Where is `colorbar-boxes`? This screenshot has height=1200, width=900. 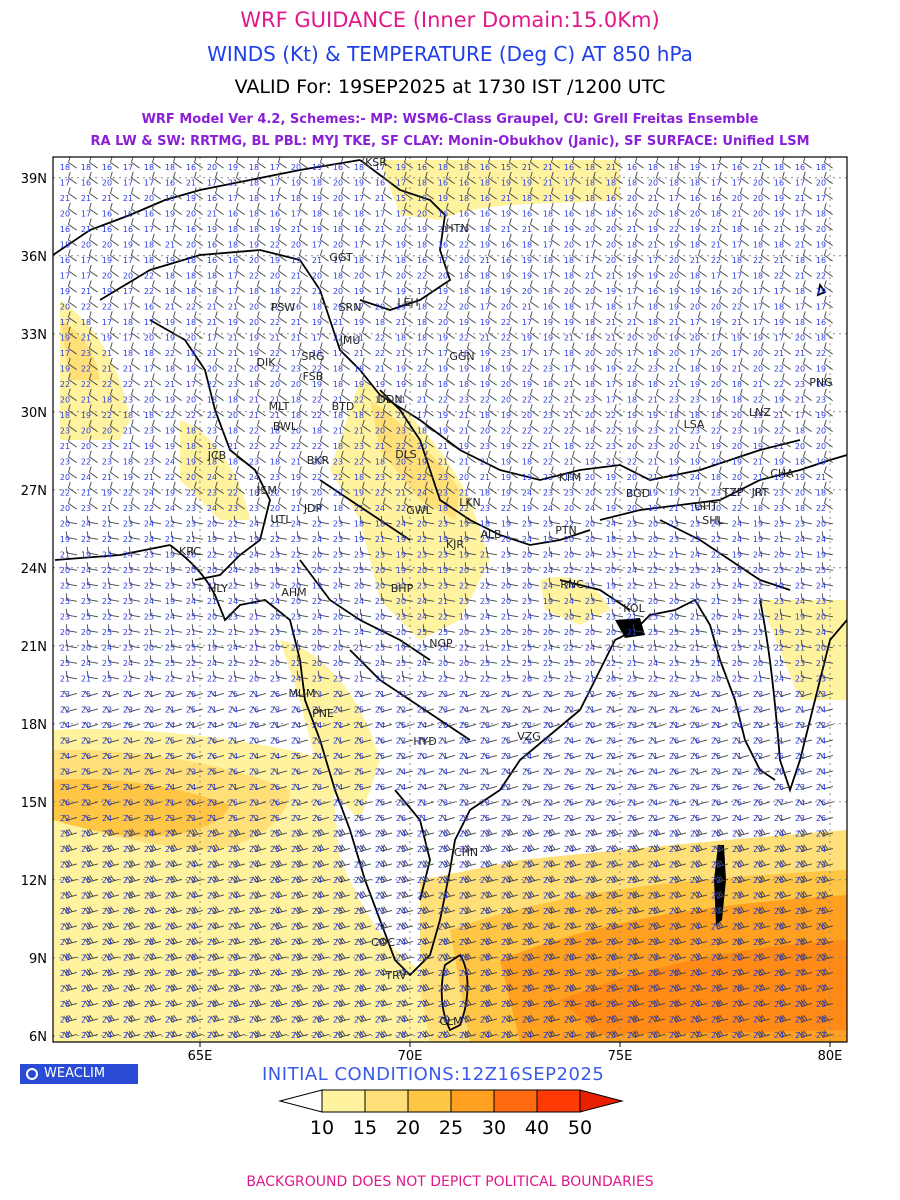
colorbar-boxes is located at coordinates (451, 1101).